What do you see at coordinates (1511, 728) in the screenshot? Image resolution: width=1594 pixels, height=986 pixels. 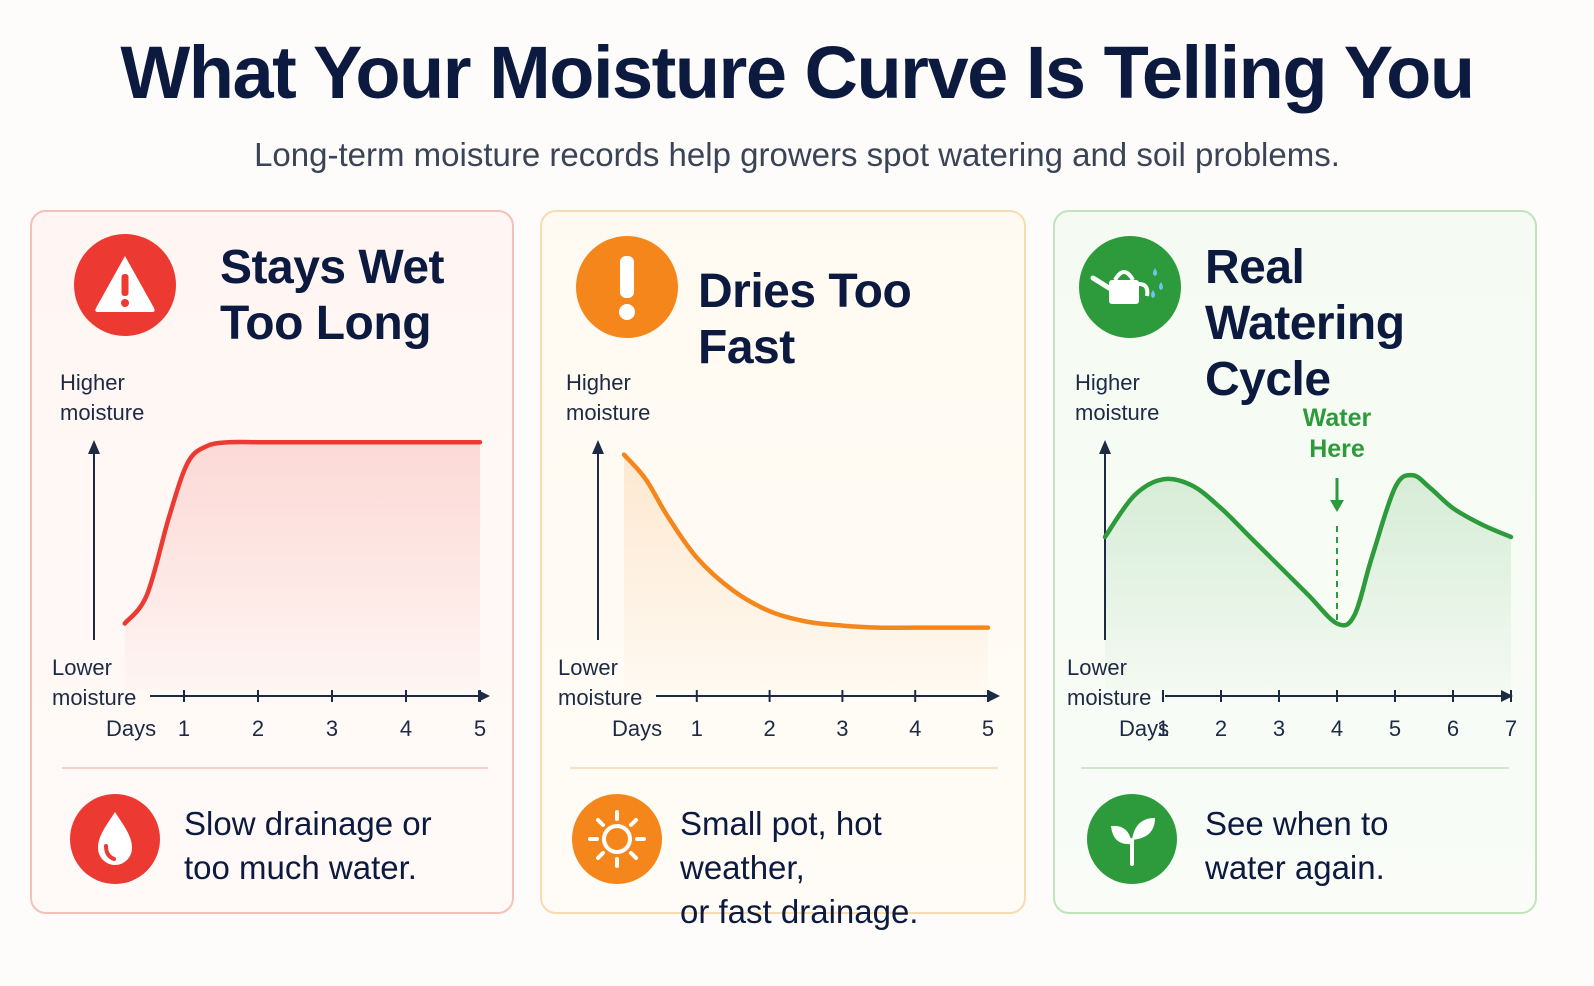 I see `x-tick-label: 7` at bounding box center [1511, 728].